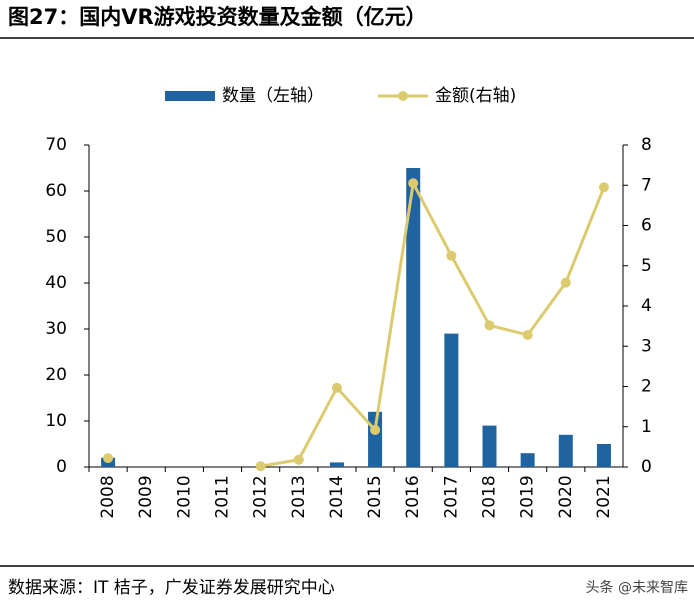 This screenshot has height=609, width=694. What do you see at coordinates (646, 185) in the screenshot?
I see `y2-tick-label: 7` at bounding box center [646, 185].